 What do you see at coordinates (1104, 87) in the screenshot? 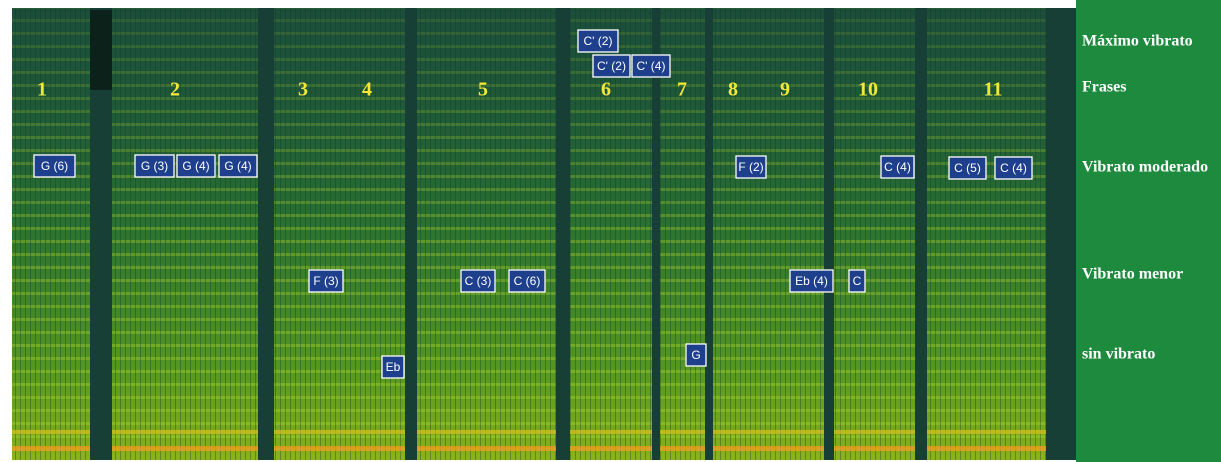
I see `legend-label: Frases` at bounding box center [1104, 87].